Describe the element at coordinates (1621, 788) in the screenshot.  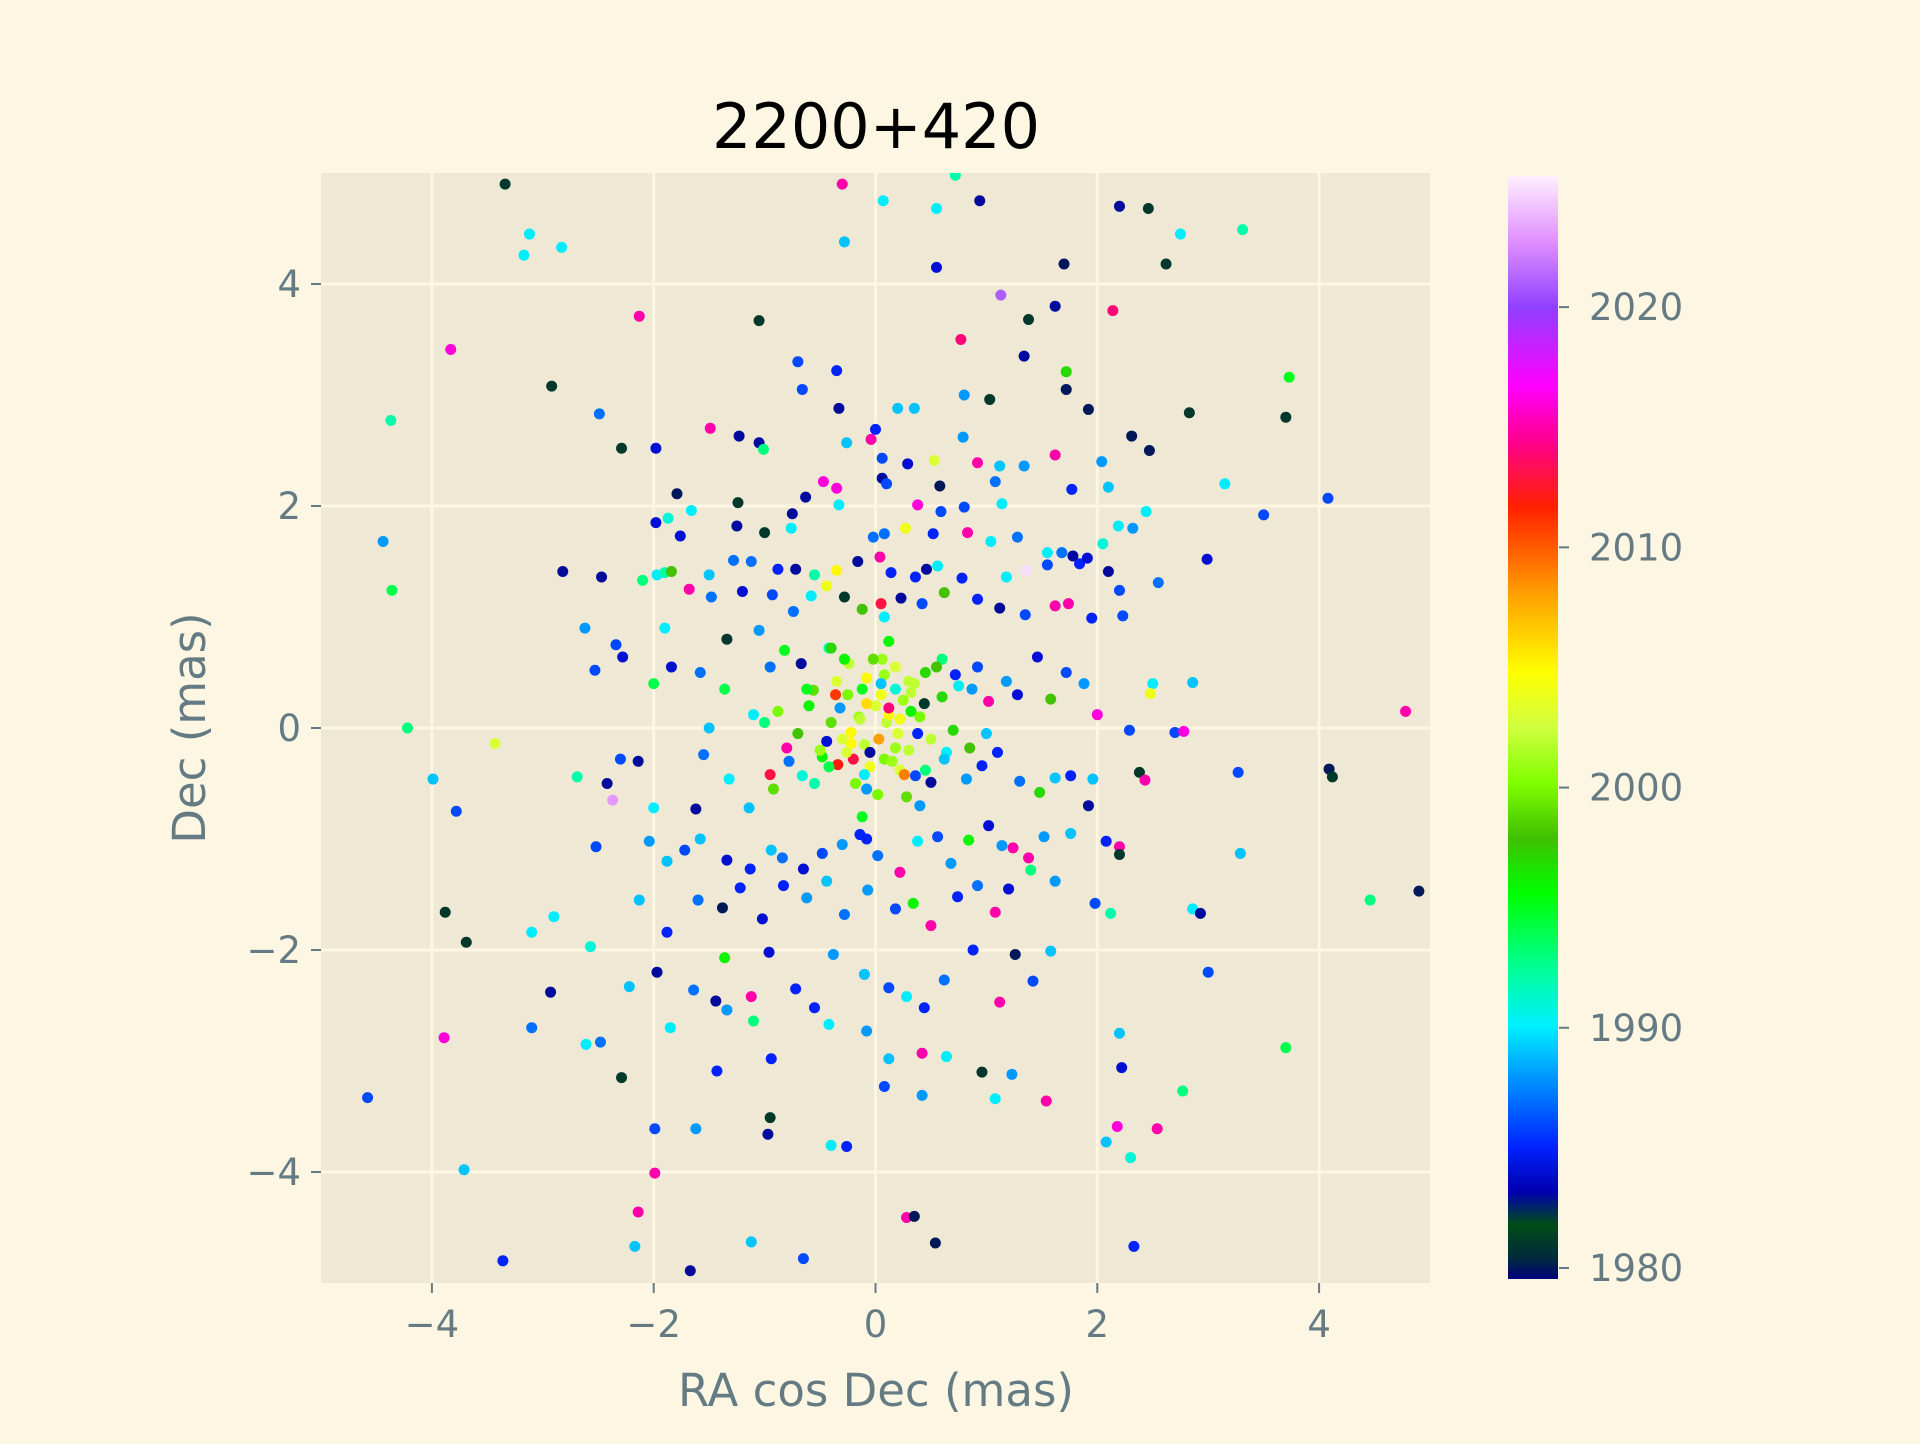
I see `colorbar-ticks: 1980 1990 2000 2010 2020` at that location.